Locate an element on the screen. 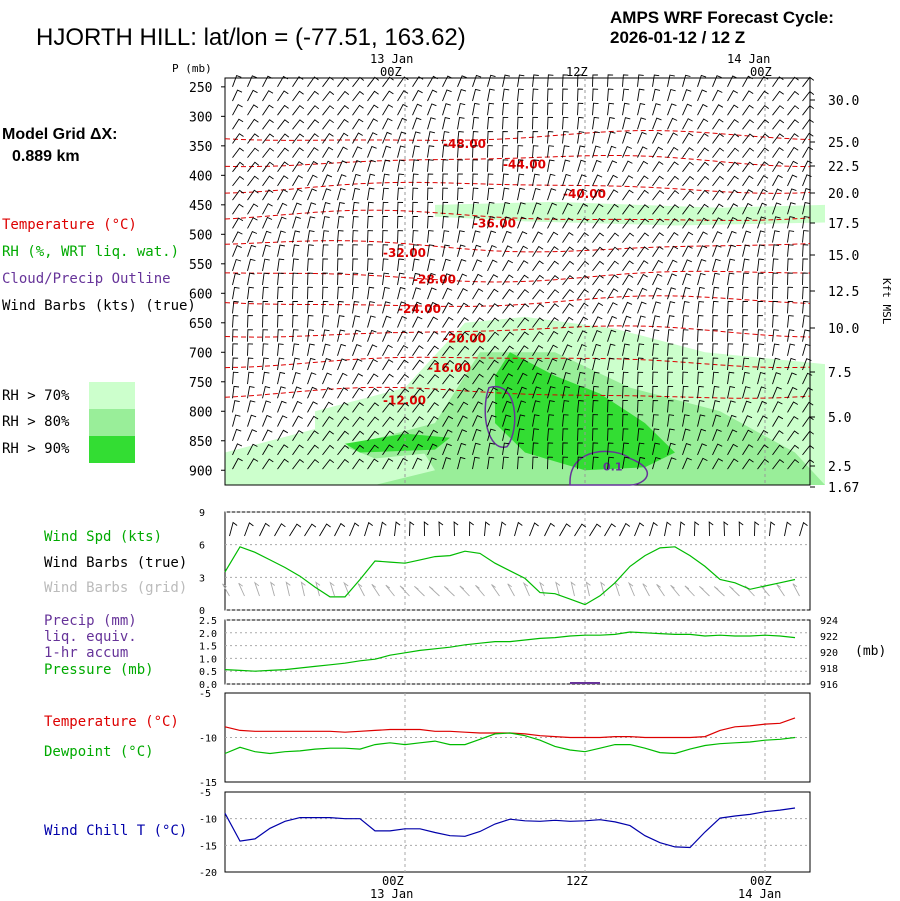 The image size is (900, 901). temperature-label: Temperature (°C) is located at coordinates (111, 722).